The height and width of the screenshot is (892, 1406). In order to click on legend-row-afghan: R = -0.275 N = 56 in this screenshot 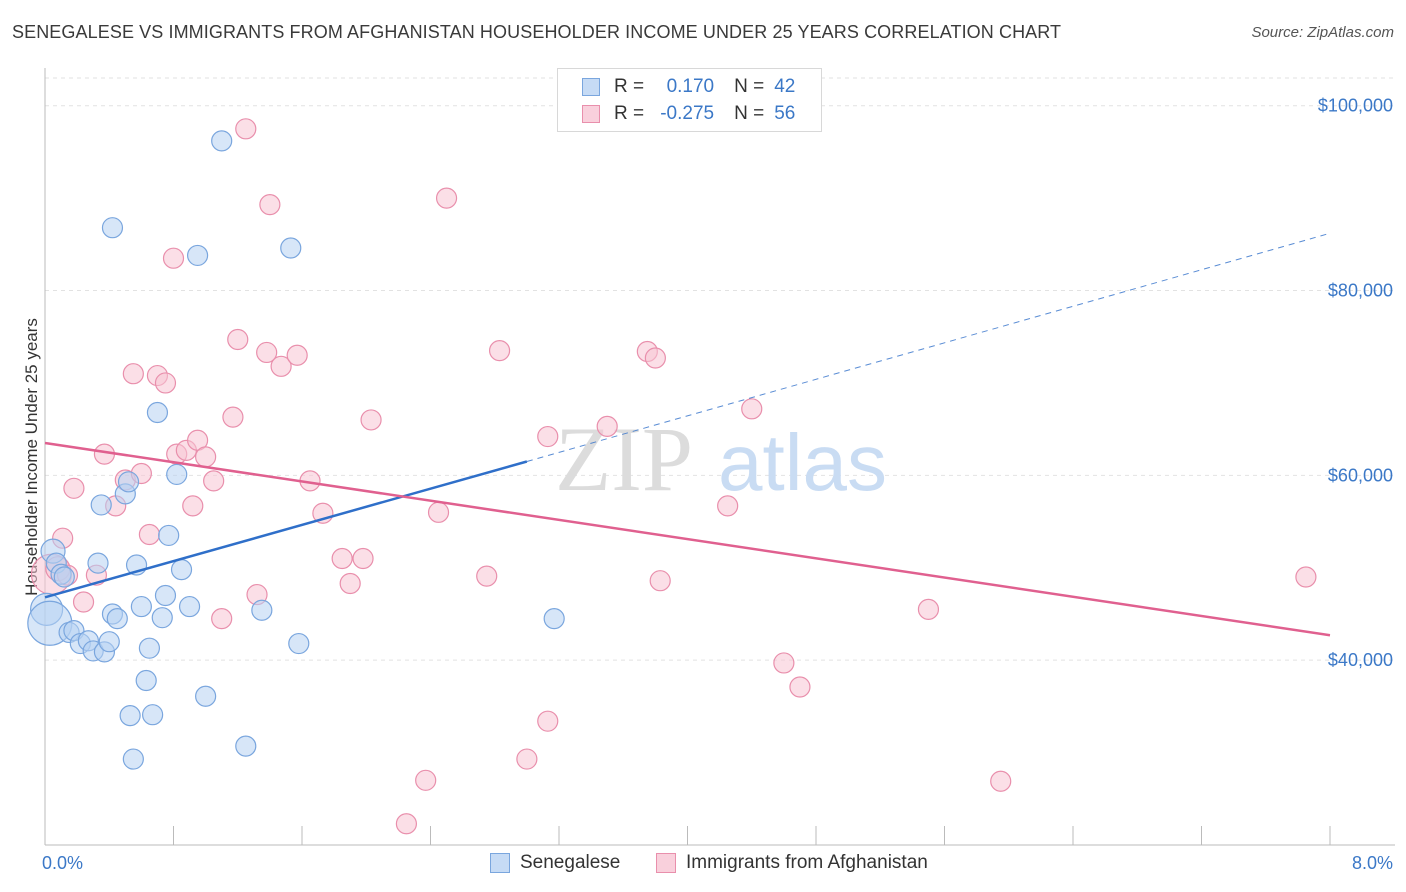, I will do `click(688, 114)`.